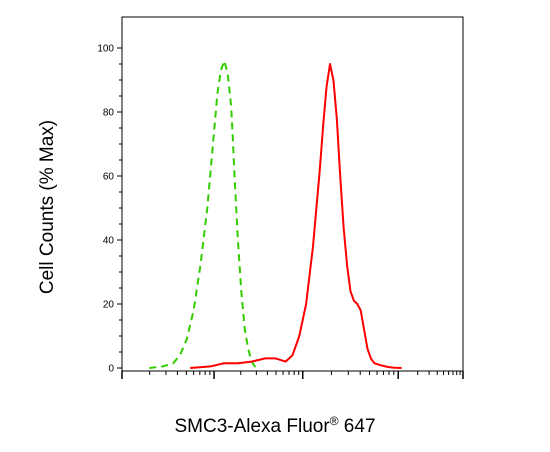 This screenshot has width=550, height=452. I want to click on y-tick-label: 60, so click(109, 177).